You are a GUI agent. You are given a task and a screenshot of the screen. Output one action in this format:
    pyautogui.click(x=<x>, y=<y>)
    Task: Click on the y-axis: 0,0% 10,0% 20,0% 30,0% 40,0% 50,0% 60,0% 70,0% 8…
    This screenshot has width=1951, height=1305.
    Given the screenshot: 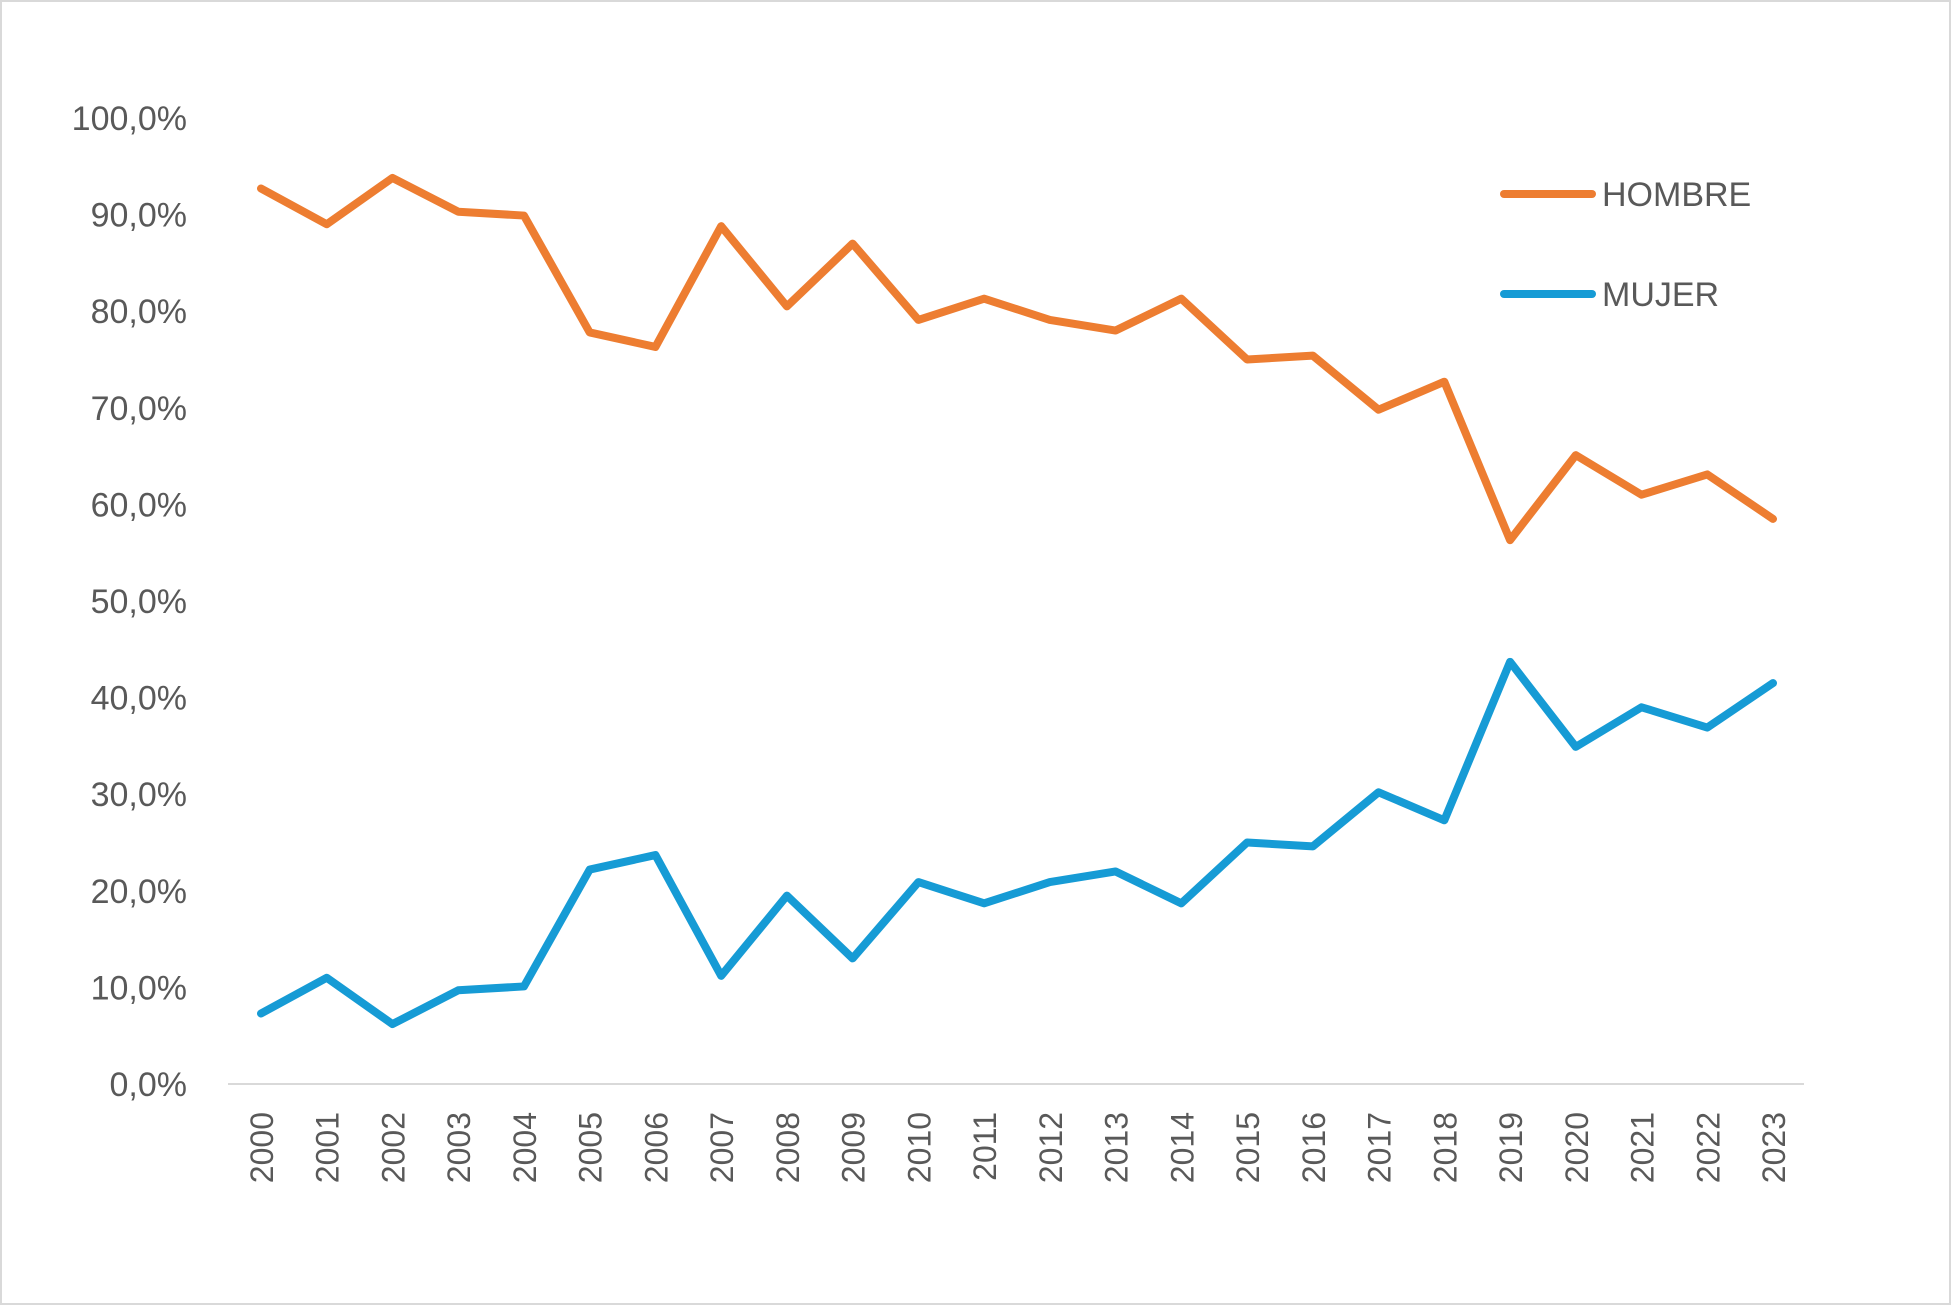 What is the action you would take?
    pyautogui.click(x=129, y=602)
    